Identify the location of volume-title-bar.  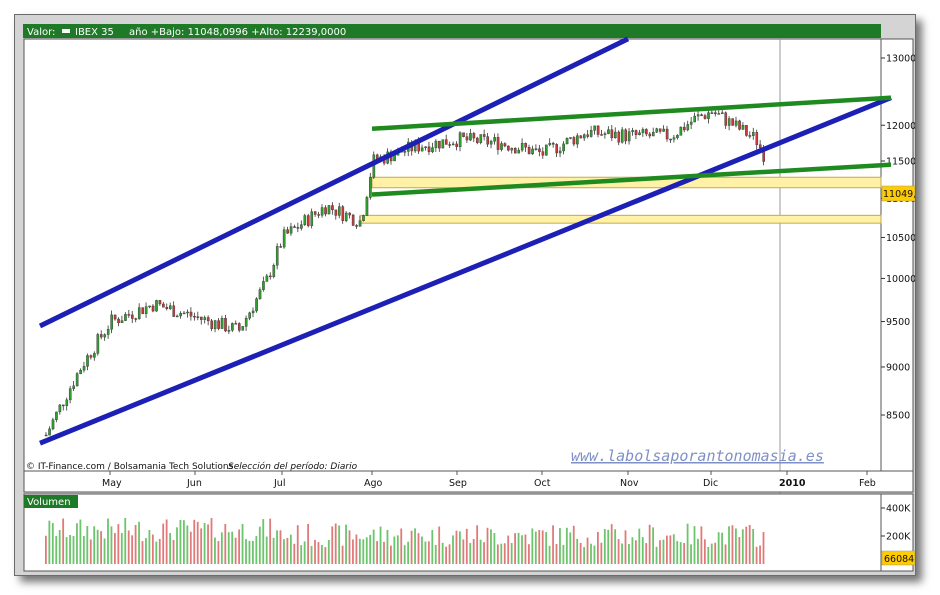
(51, 501).